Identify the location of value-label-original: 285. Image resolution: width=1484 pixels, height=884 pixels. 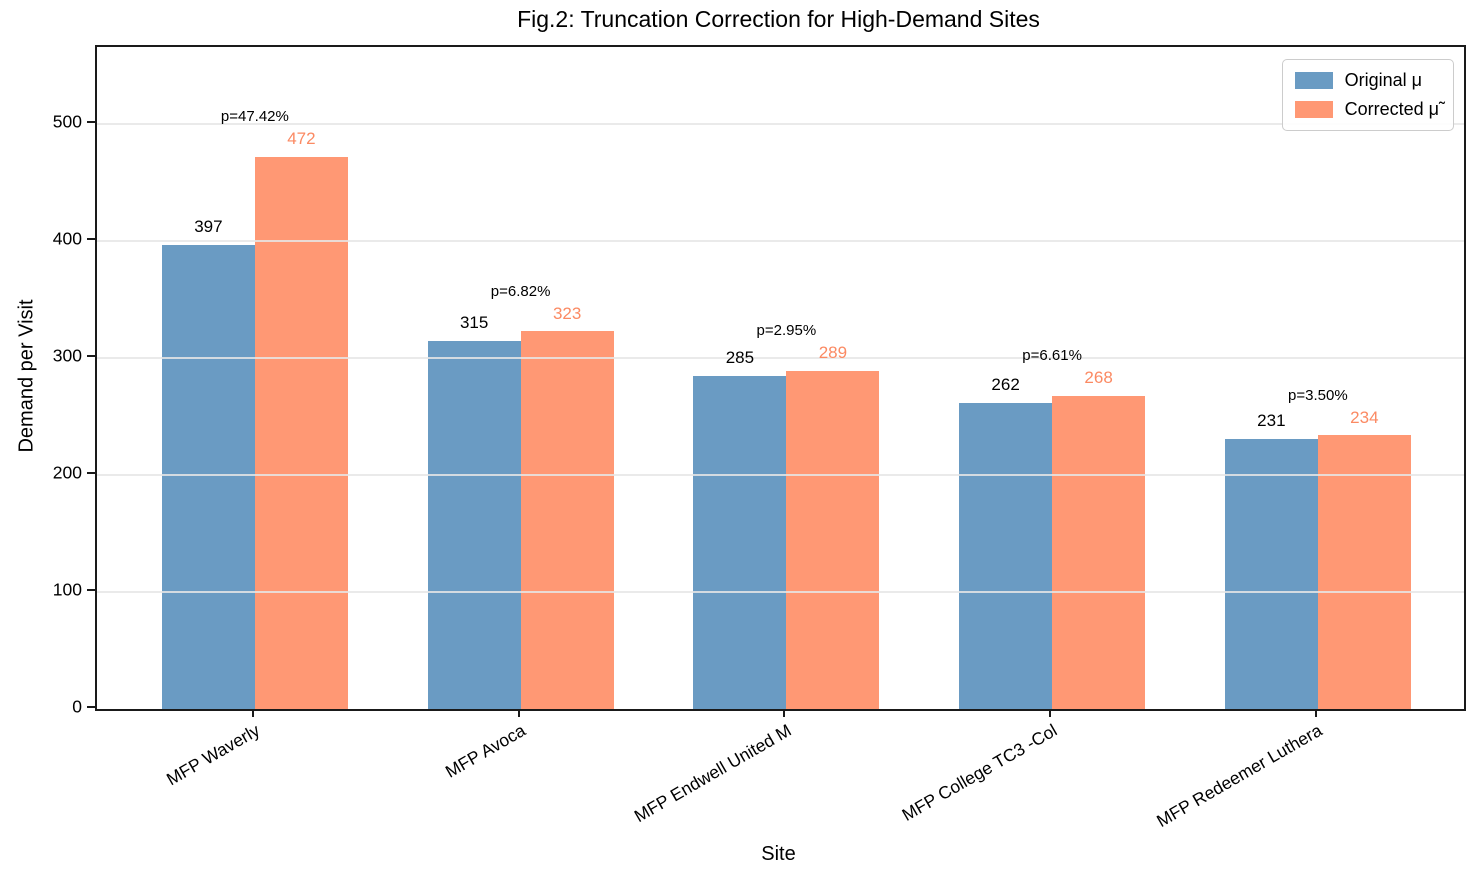
(740, 357).